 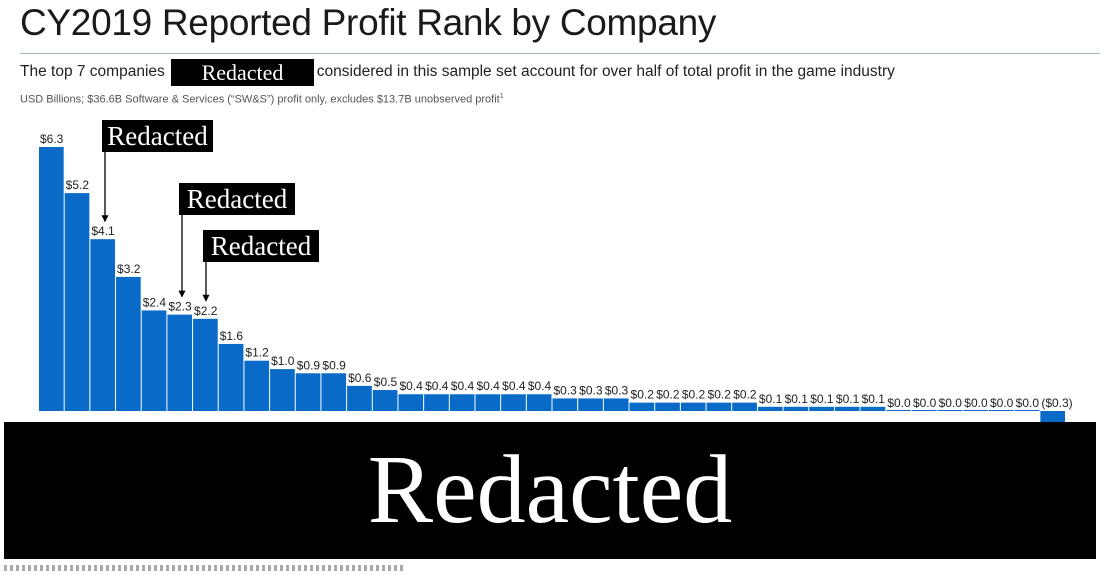 What do you see at coordinates (78, 185) in the screenshot?
I see `data-label-2: $5.2` at bounding box center [78, 185].